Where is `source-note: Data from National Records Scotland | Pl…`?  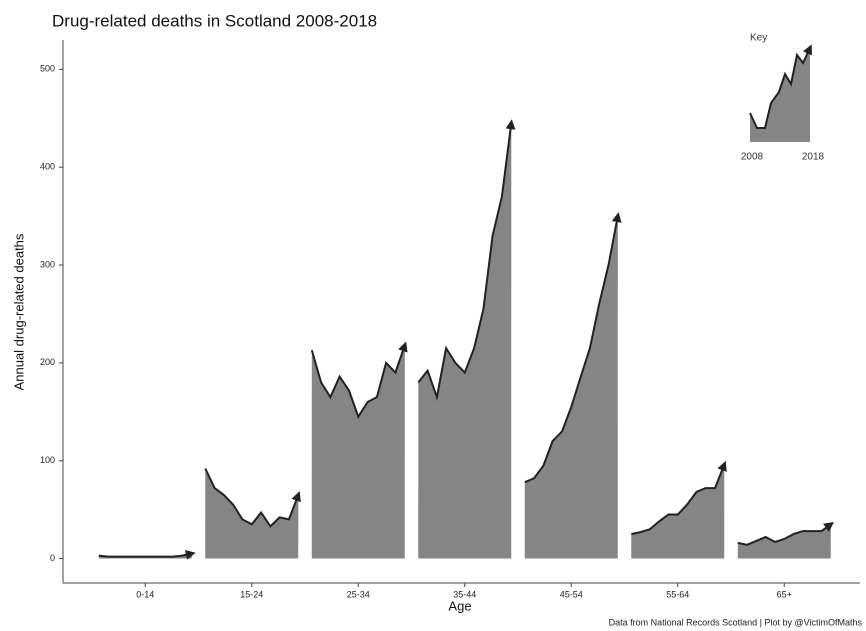
source-note: Data from National Records Scotland | Pl… is located at coordinates (736, 622).